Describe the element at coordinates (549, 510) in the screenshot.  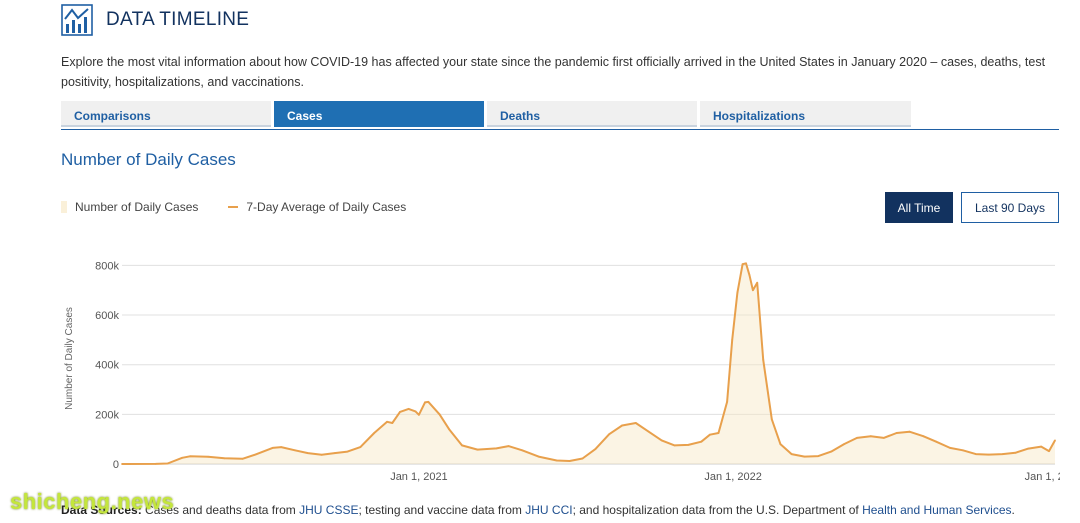
I see `jhu-cci-link: JHU CCI` at that location.